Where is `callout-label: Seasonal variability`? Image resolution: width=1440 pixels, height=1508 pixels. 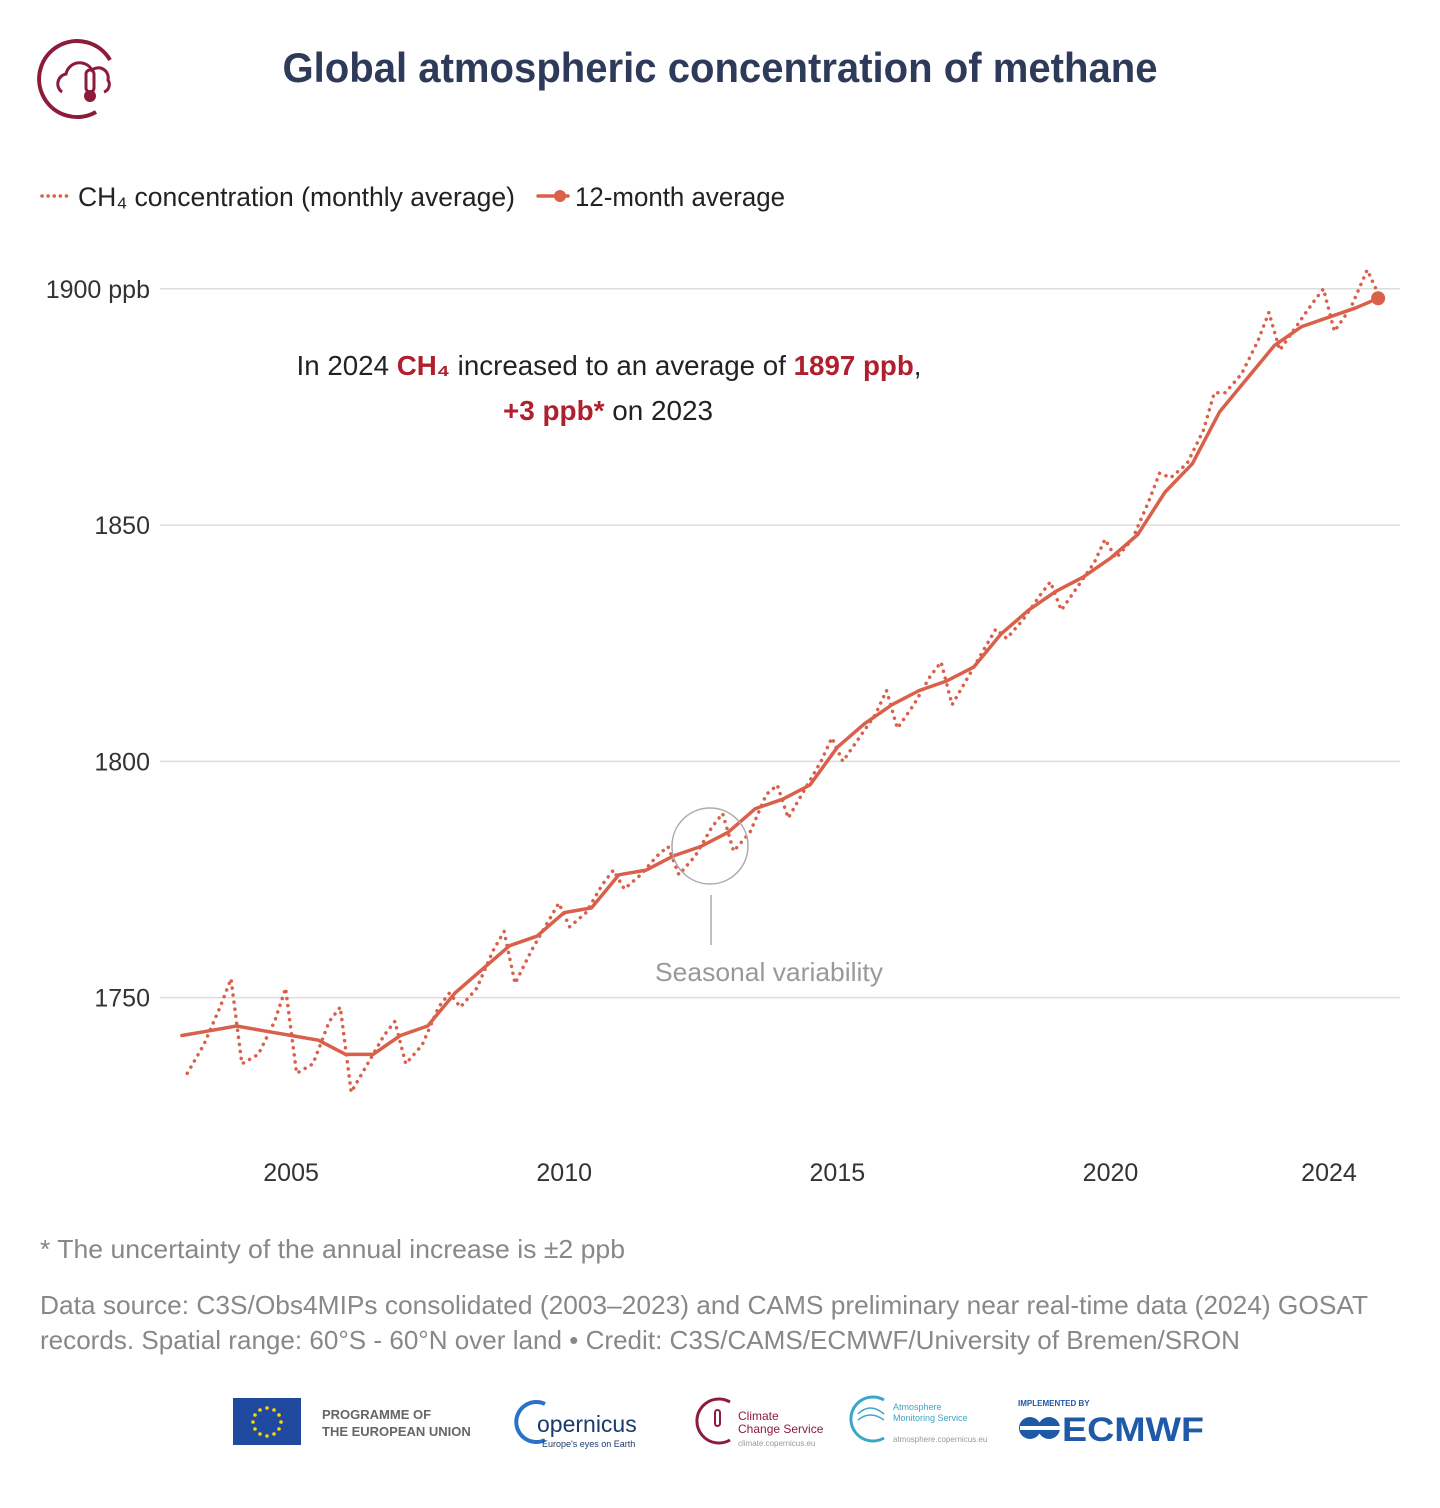
callout-label: Seasonal variability is located at coordinates (769, 972).